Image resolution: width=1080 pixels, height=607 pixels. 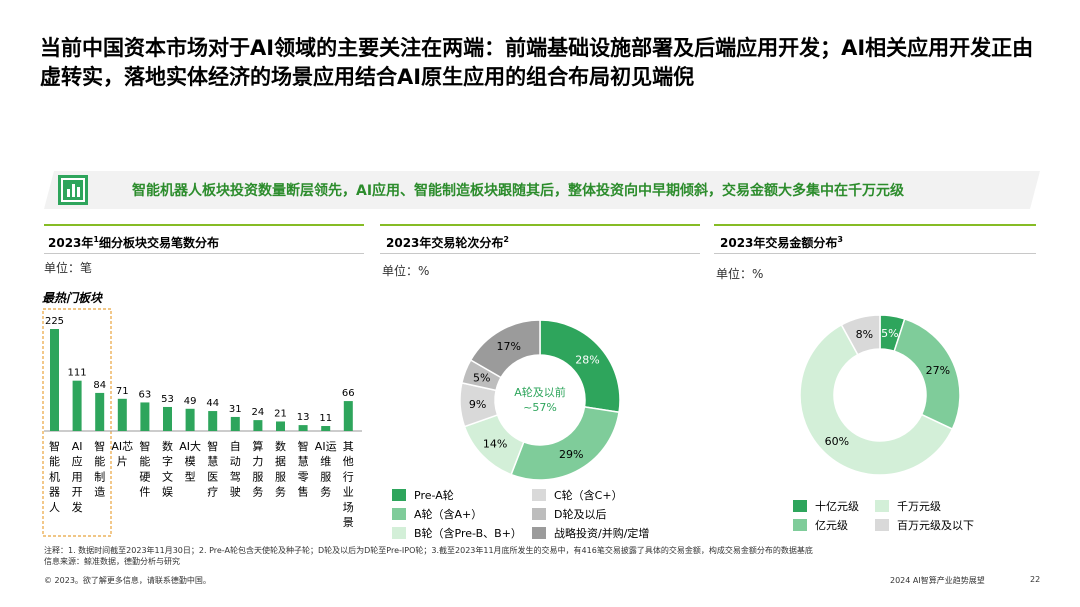 I want to click on donut-center-label: ~57%, so click(x=540, y=407).